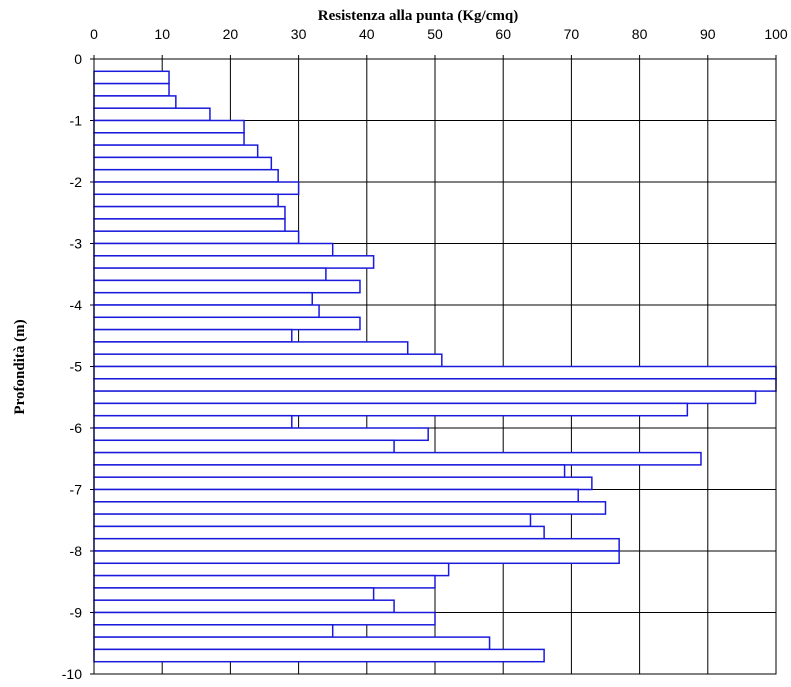  Describe the element at coordinates (20, 366) in the screenshot. I see `y-axis-label: Profondità (m)` at that location.